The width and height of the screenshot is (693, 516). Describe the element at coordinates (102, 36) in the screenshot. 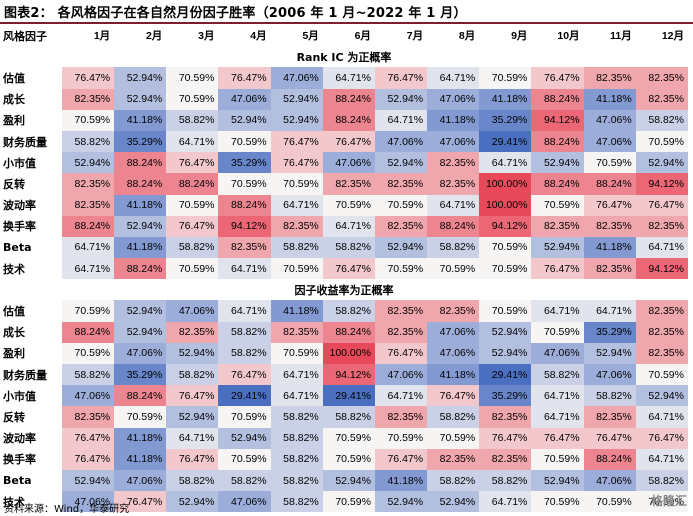

I see `month-header: 1月` at that location.